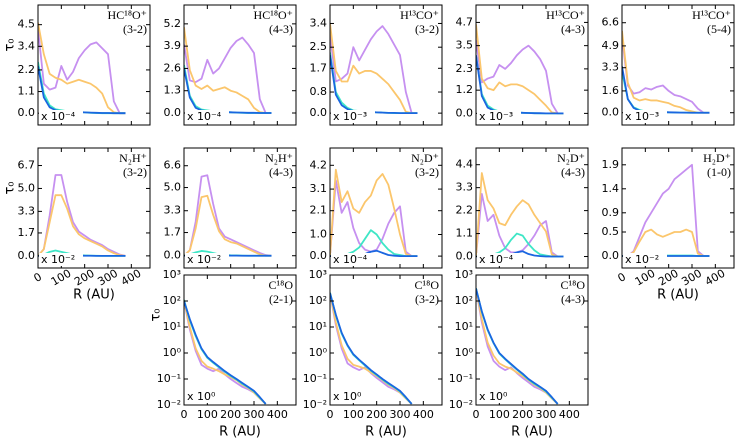 The width and height of the screenshot is (747, 440). Describe the element at coordinates (173, 23) in the screenshot. I see `y-tick-label: 5.2` at that location.